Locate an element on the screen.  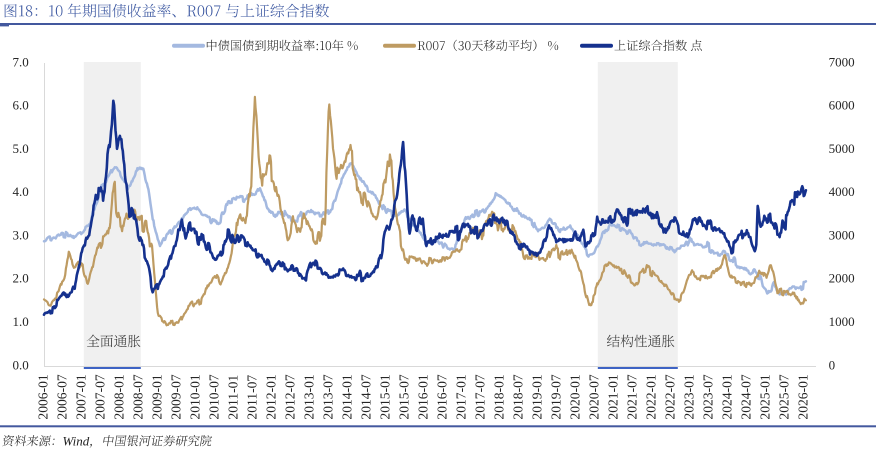
svg-text: 2018-07 is located at coordinates (518, 397).